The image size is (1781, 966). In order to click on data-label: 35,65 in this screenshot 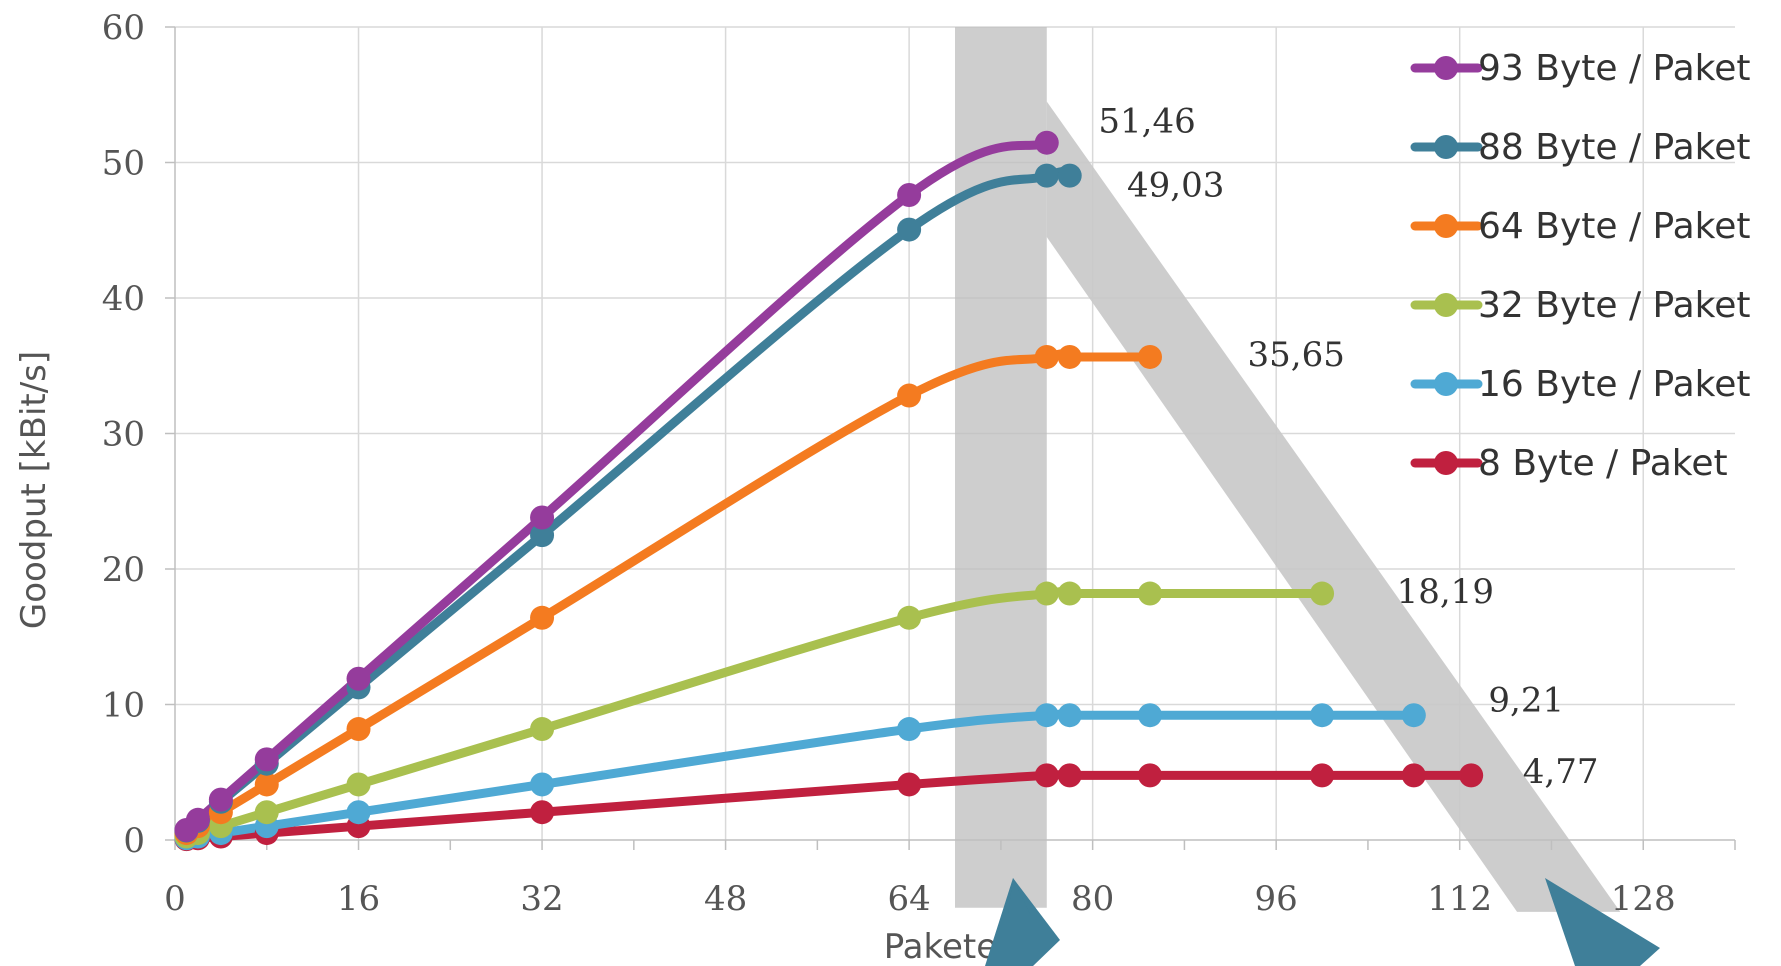, I will do `click(1296, 355)`.